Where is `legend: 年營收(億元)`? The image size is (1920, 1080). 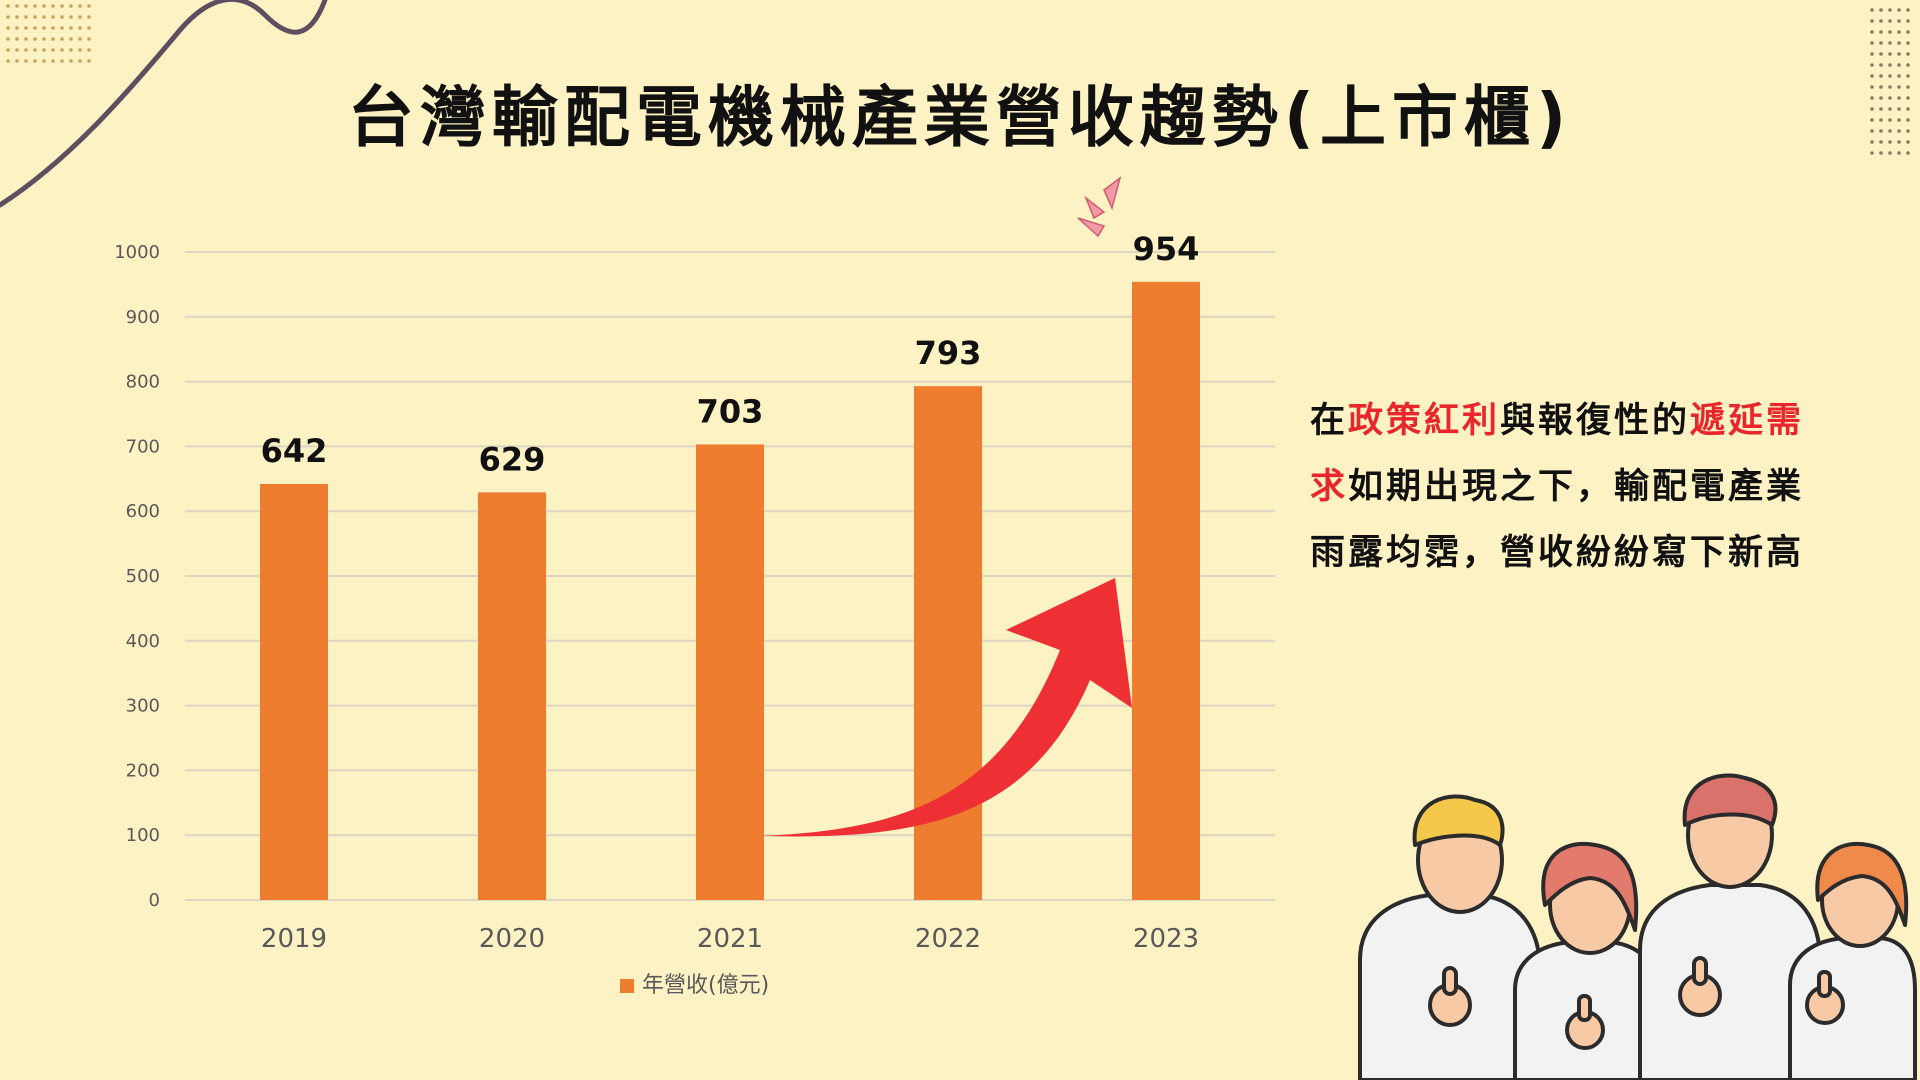 legend: 年營收(億元) is located at coordinates (694, 985).